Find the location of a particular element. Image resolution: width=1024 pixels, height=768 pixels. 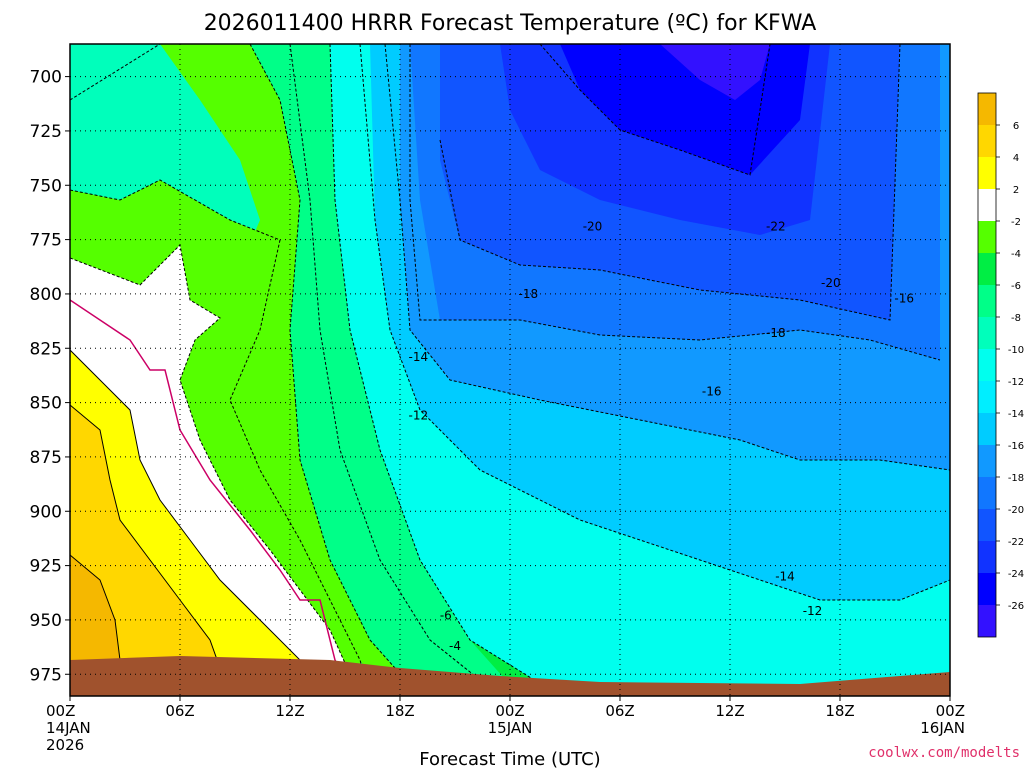

colorbar-label: -4 is located at coordinates (1016, 254).